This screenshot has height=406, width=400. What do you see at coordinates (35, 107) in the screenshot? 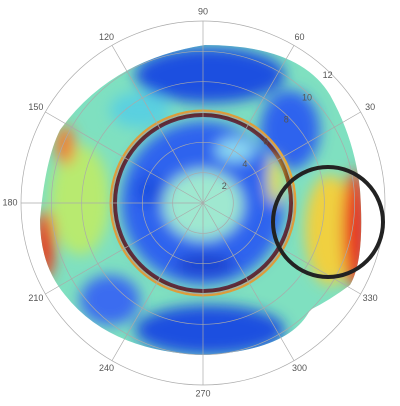
I see `theta-tick-label: 150` at bounding box center [35, 107].